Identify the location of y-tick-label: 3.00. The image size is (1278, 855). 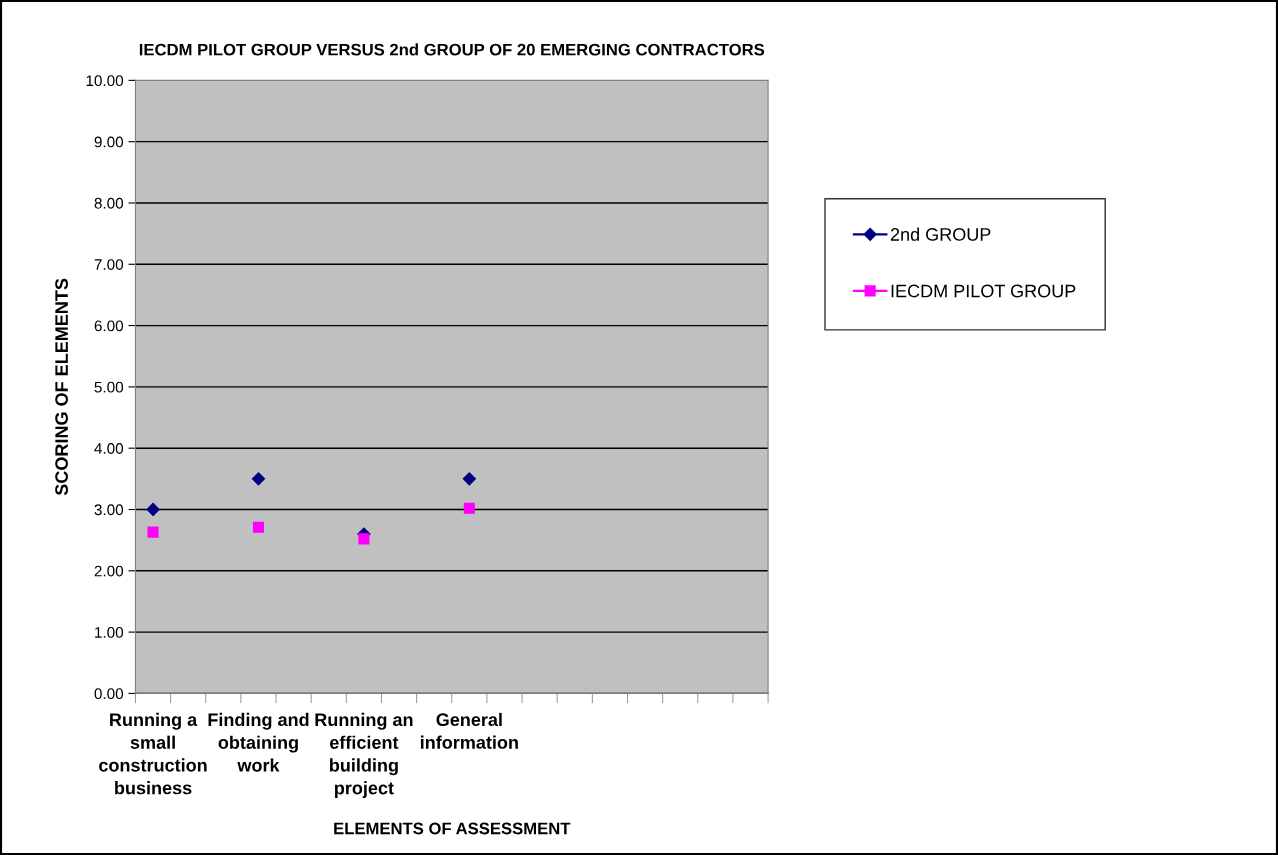
(109, 510).